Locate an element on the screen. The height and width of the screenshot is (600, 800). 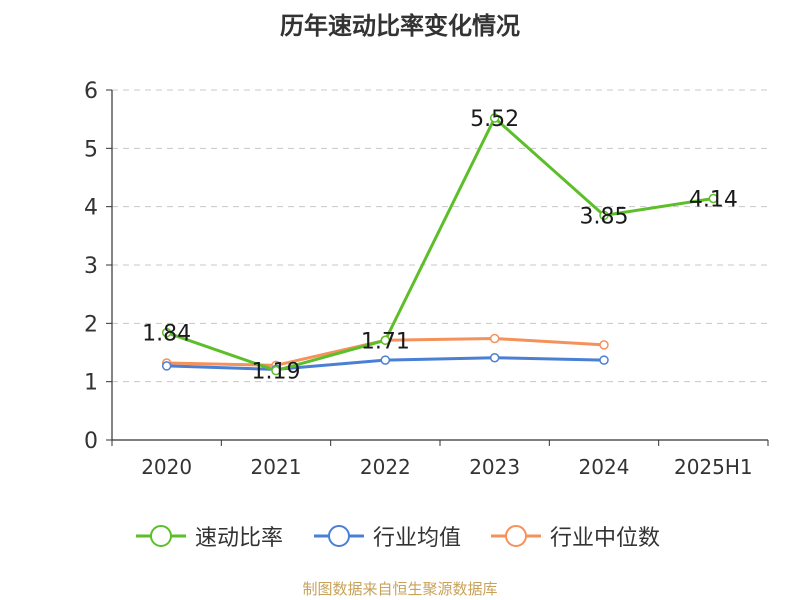
y-tick-label: 1 is located at coordinates (91, 383).